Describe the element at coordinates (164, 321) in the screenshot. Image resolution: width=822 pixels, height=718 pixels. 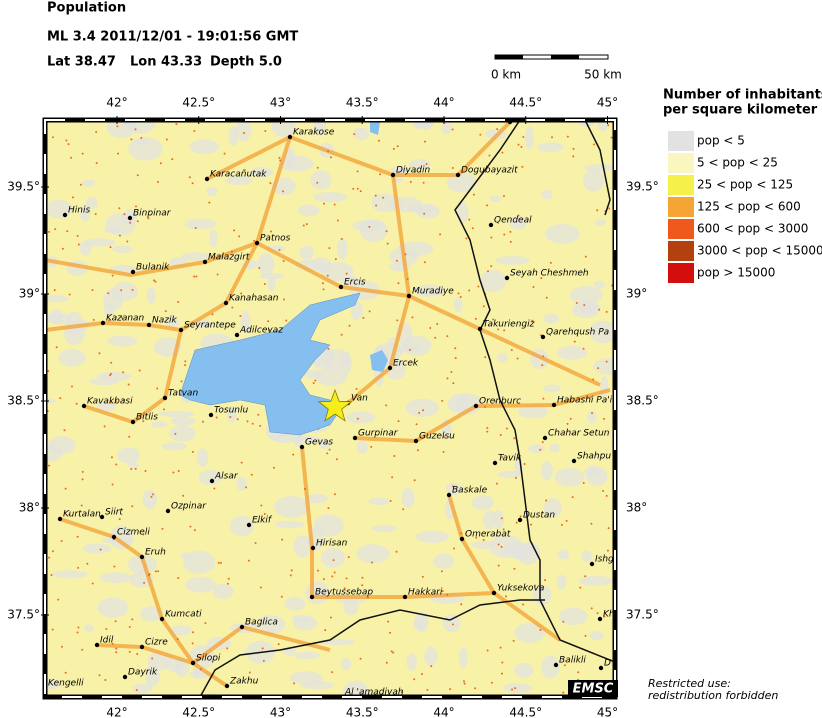
I see `city-label: Nazik` at that location.